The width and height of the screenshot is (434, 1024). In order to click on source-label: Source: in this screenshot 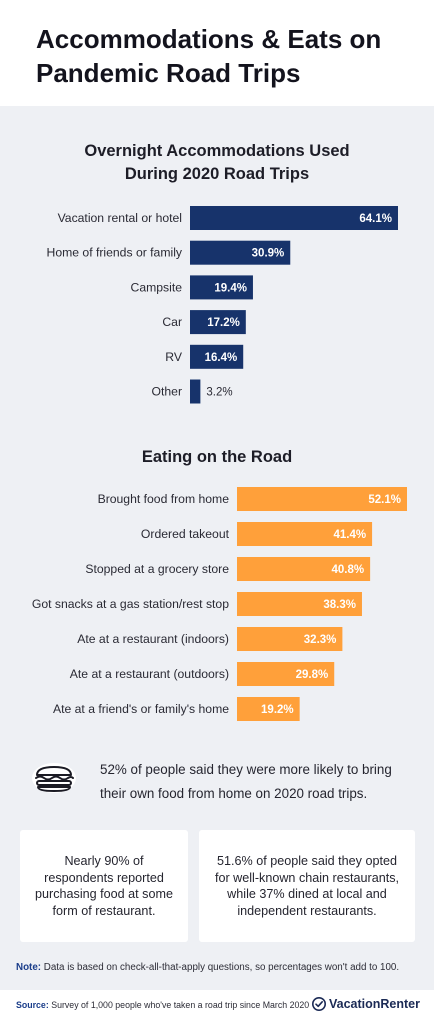, I will do `click(32, 1005)`.